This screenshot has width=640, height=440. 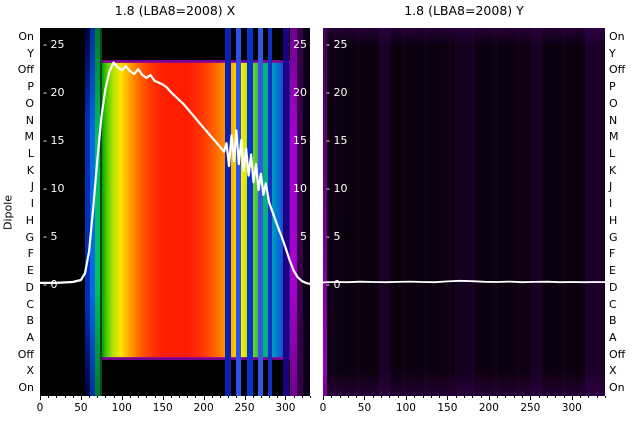 I want to click on row-label-right: K, so click(x=613, y=170).